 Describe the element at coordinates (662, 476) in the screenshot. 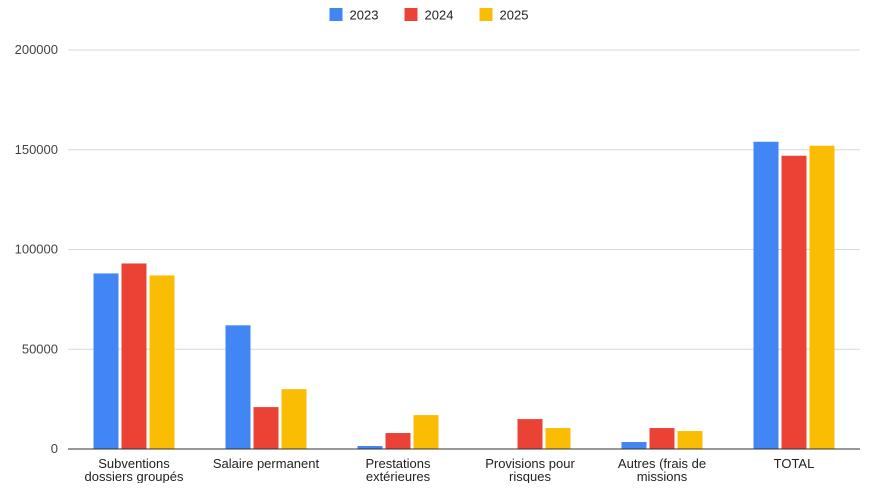

I see `x-tick-label: missions` at that location.